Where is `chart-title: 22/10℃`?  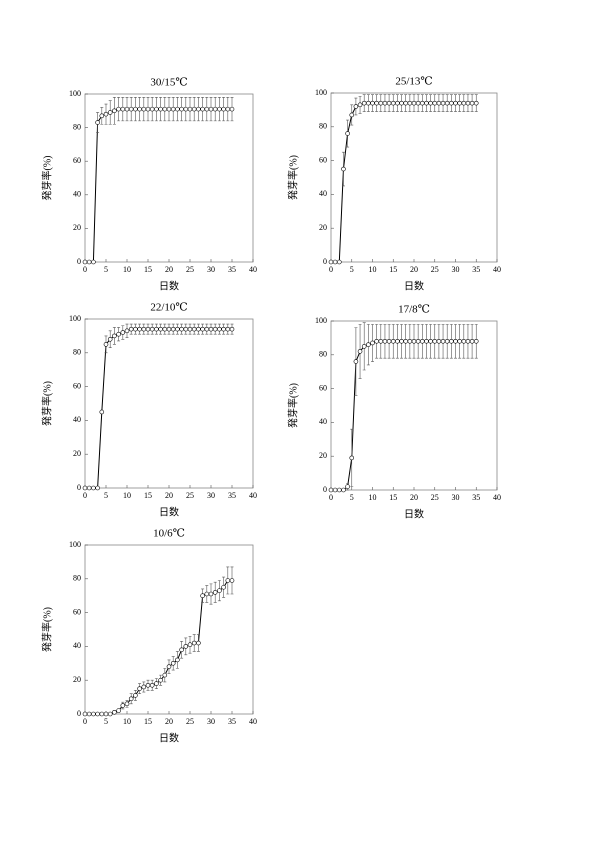 chart-title: 22/10℃ is located at coordinates (168, 308).